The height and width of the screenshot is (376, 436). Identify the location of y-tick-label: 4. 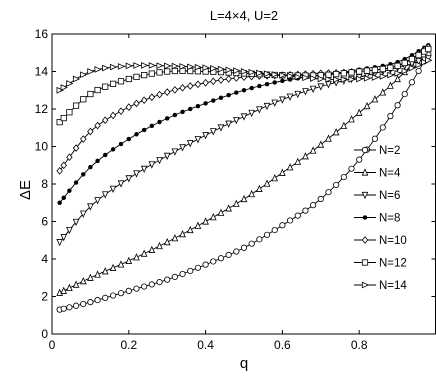
(44, 259).